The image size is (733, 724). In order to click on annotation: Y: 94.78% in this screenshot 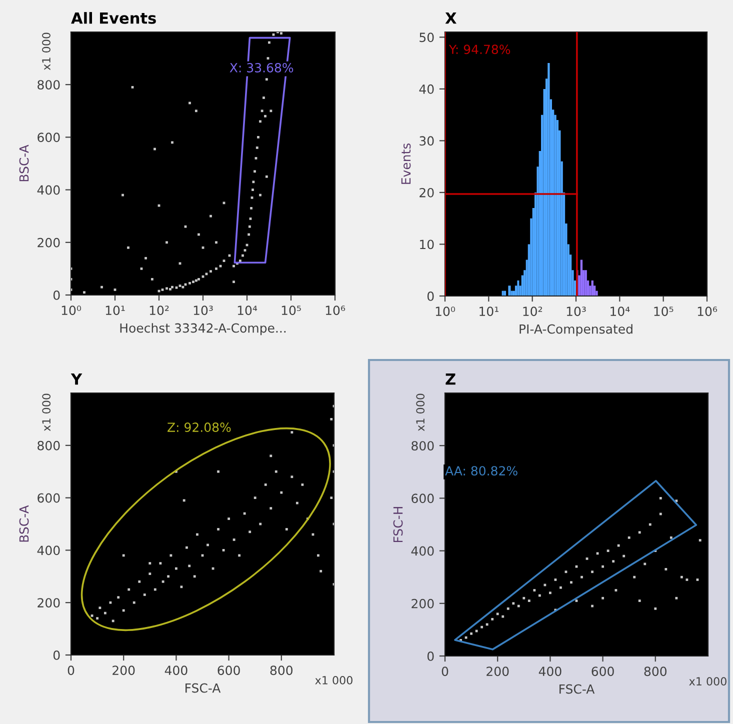, I will do `click(479, 49)`.